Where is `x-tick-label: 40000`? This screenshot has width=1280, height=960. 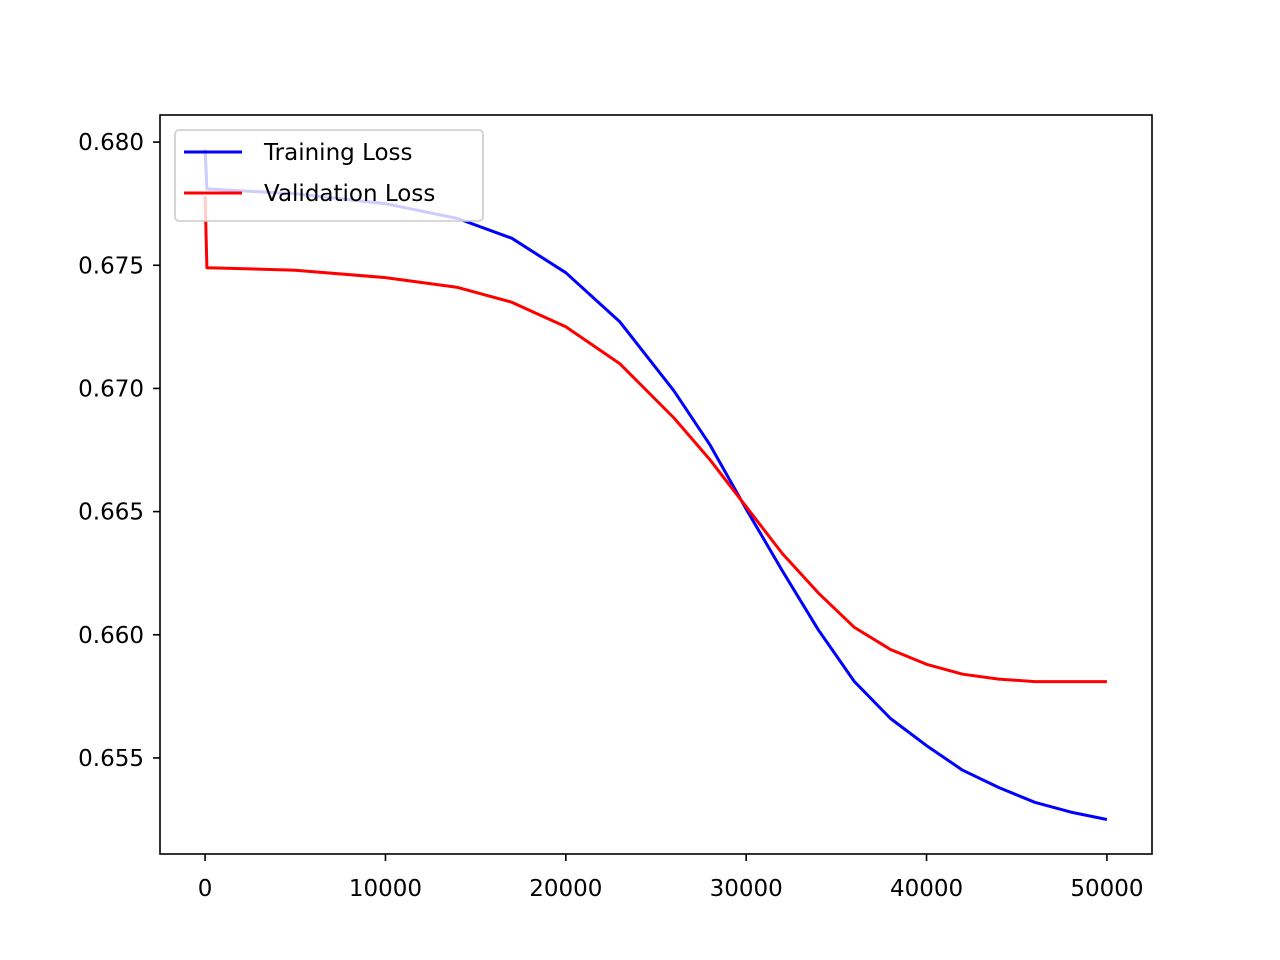 x-tick-label: 40000 is located at coordinates (926, 889).